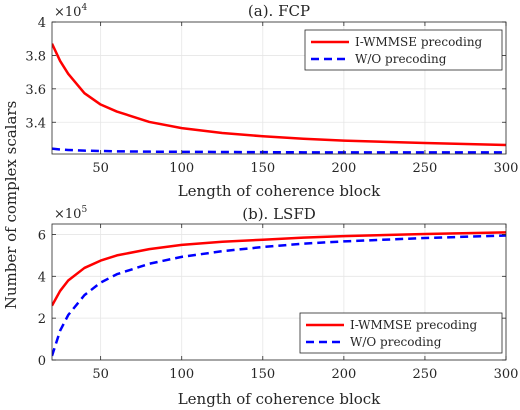  I want to click on y-multiplier: ×10⁴, so click(70, 11).